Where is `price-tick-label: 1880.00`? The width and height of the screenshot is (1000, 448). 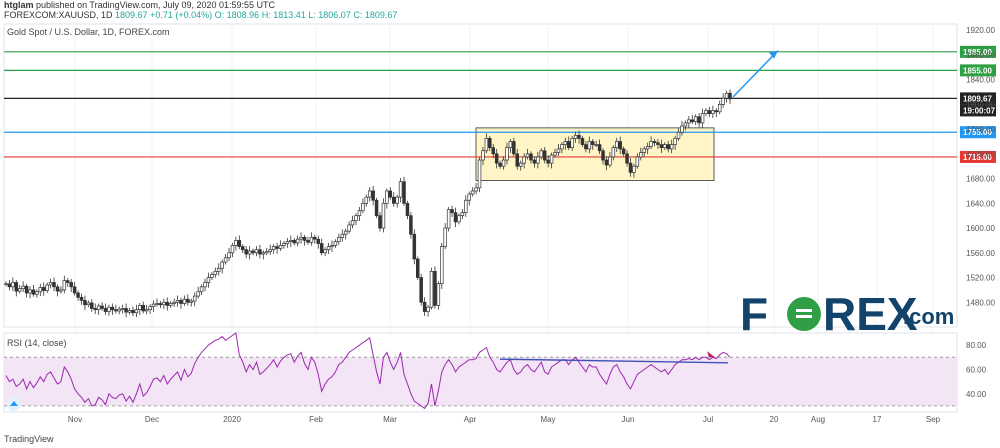
price-tick-label: 1880.00 is located at coordinates (980, 55).